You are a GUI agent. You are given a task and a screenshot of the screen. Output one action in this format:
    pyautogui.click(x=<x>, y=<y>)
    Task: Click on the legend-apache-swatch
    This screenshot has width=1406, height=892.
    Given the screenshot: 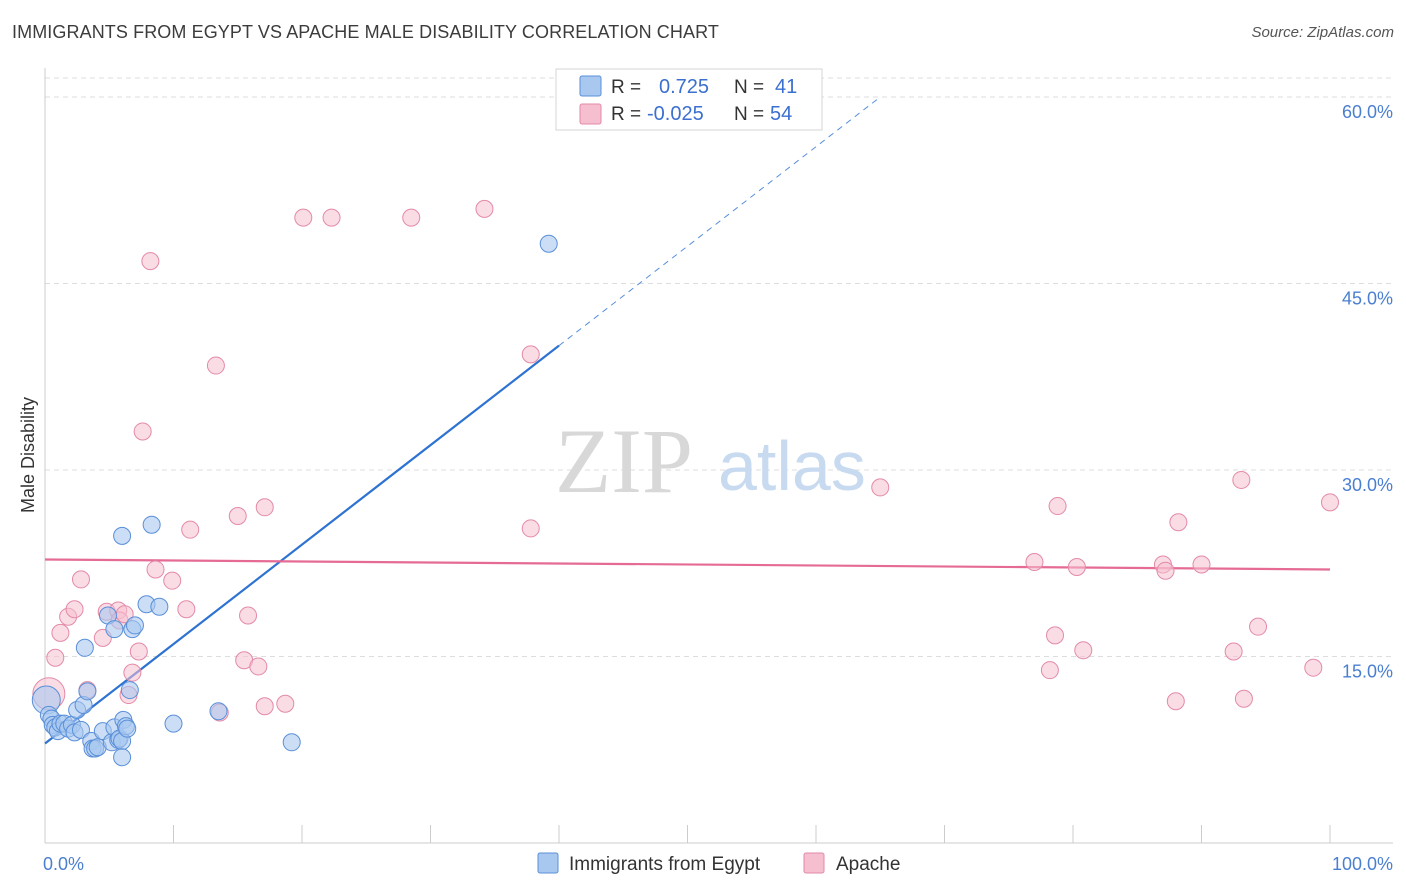 What is the action you would take?
    pyautogui.click(x=590, y=114)
    